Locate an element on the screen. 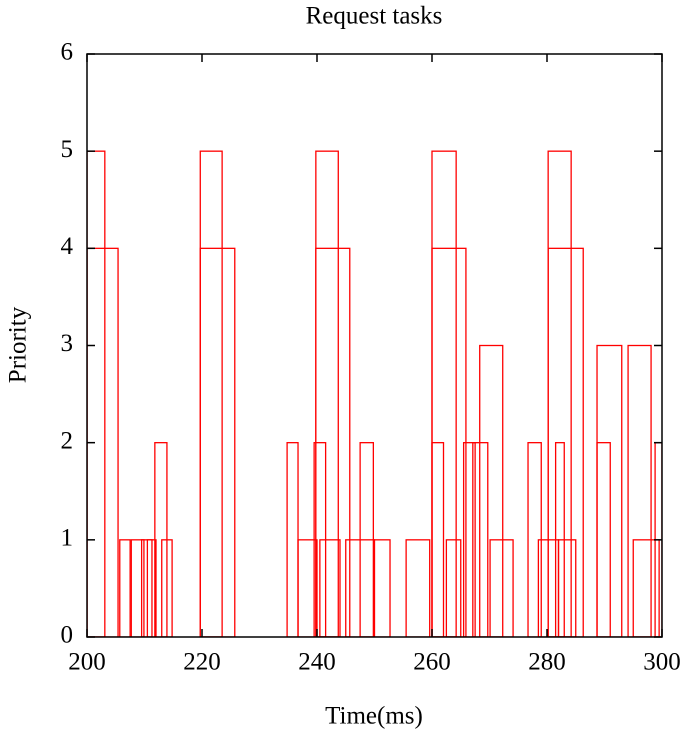 The height and width of the screenshot is (742, 691). y-tick-label: 1 is located at coordinates (67, 538).